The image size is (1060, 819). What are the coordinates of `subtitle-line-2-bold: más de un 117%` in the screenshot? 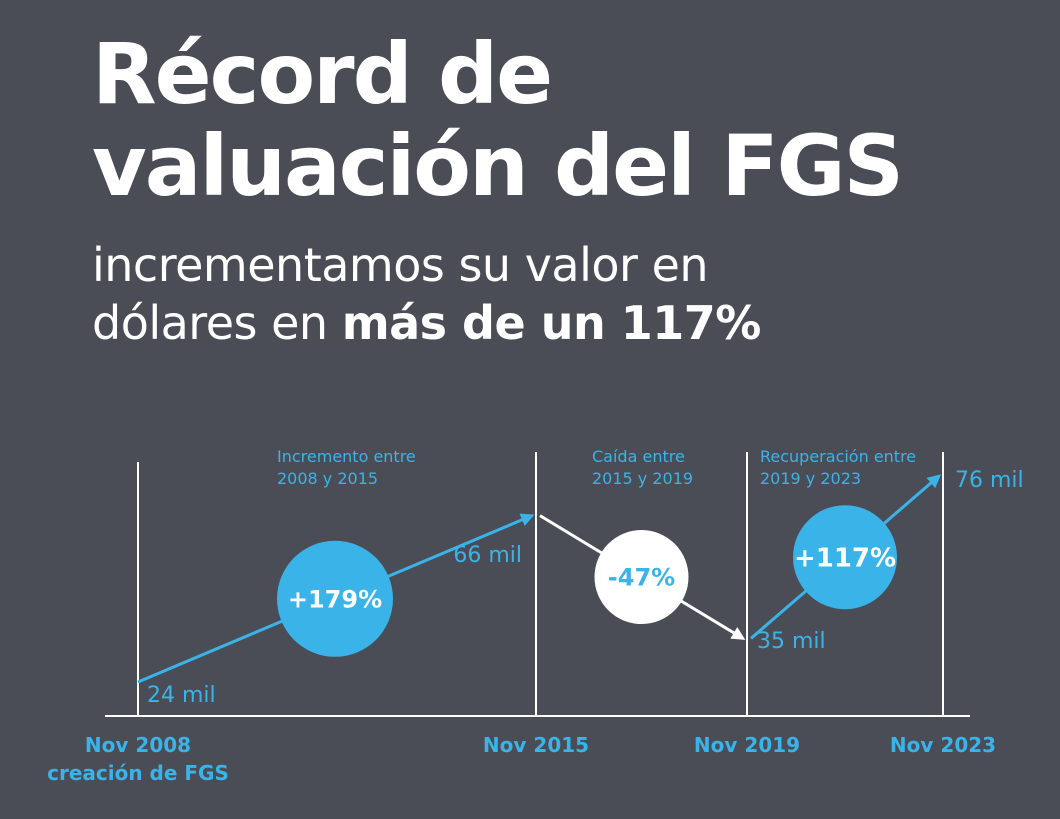 It's located at (551, 323).